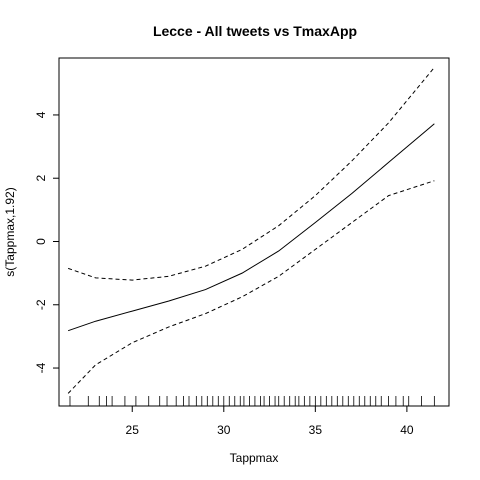 The width and height of the screenshot is (480, 480). Describe the element at coordinates (252, 401) in the screenshot. I see `rug-plot` at that location.